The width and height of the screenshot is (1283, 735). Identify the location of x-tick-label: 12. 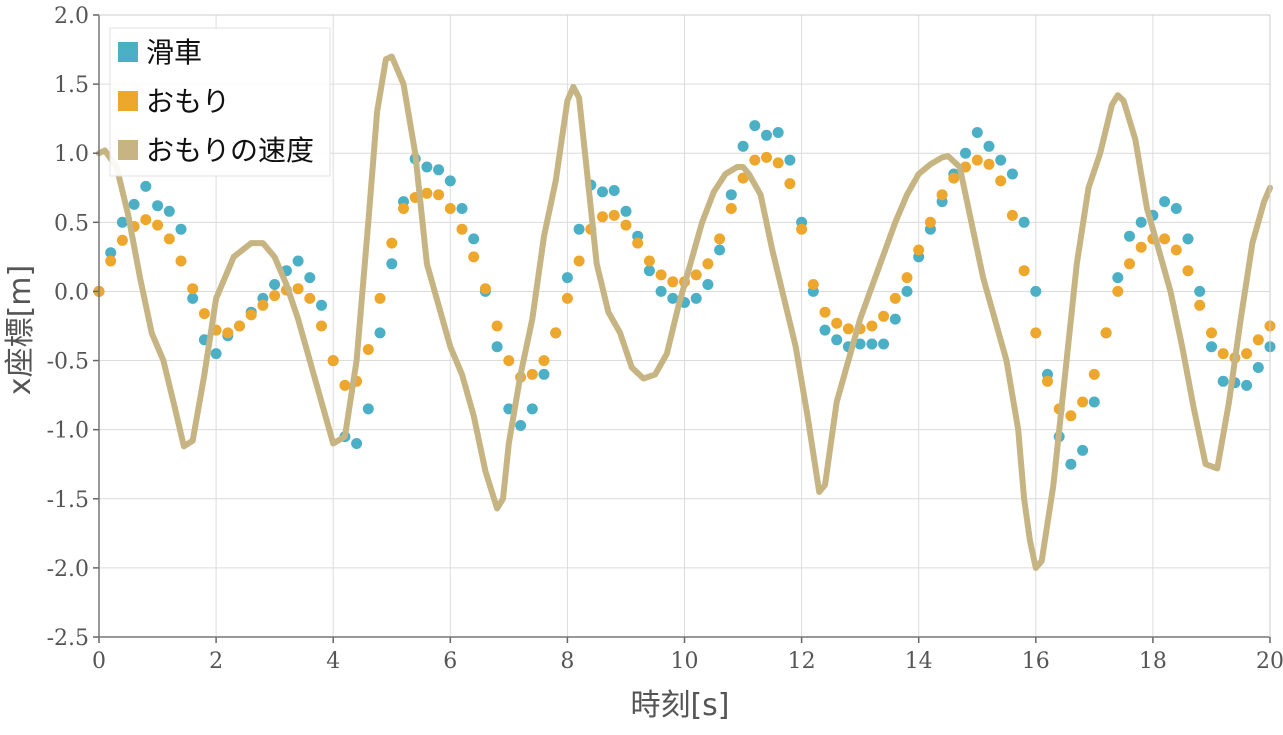
(802, 661).